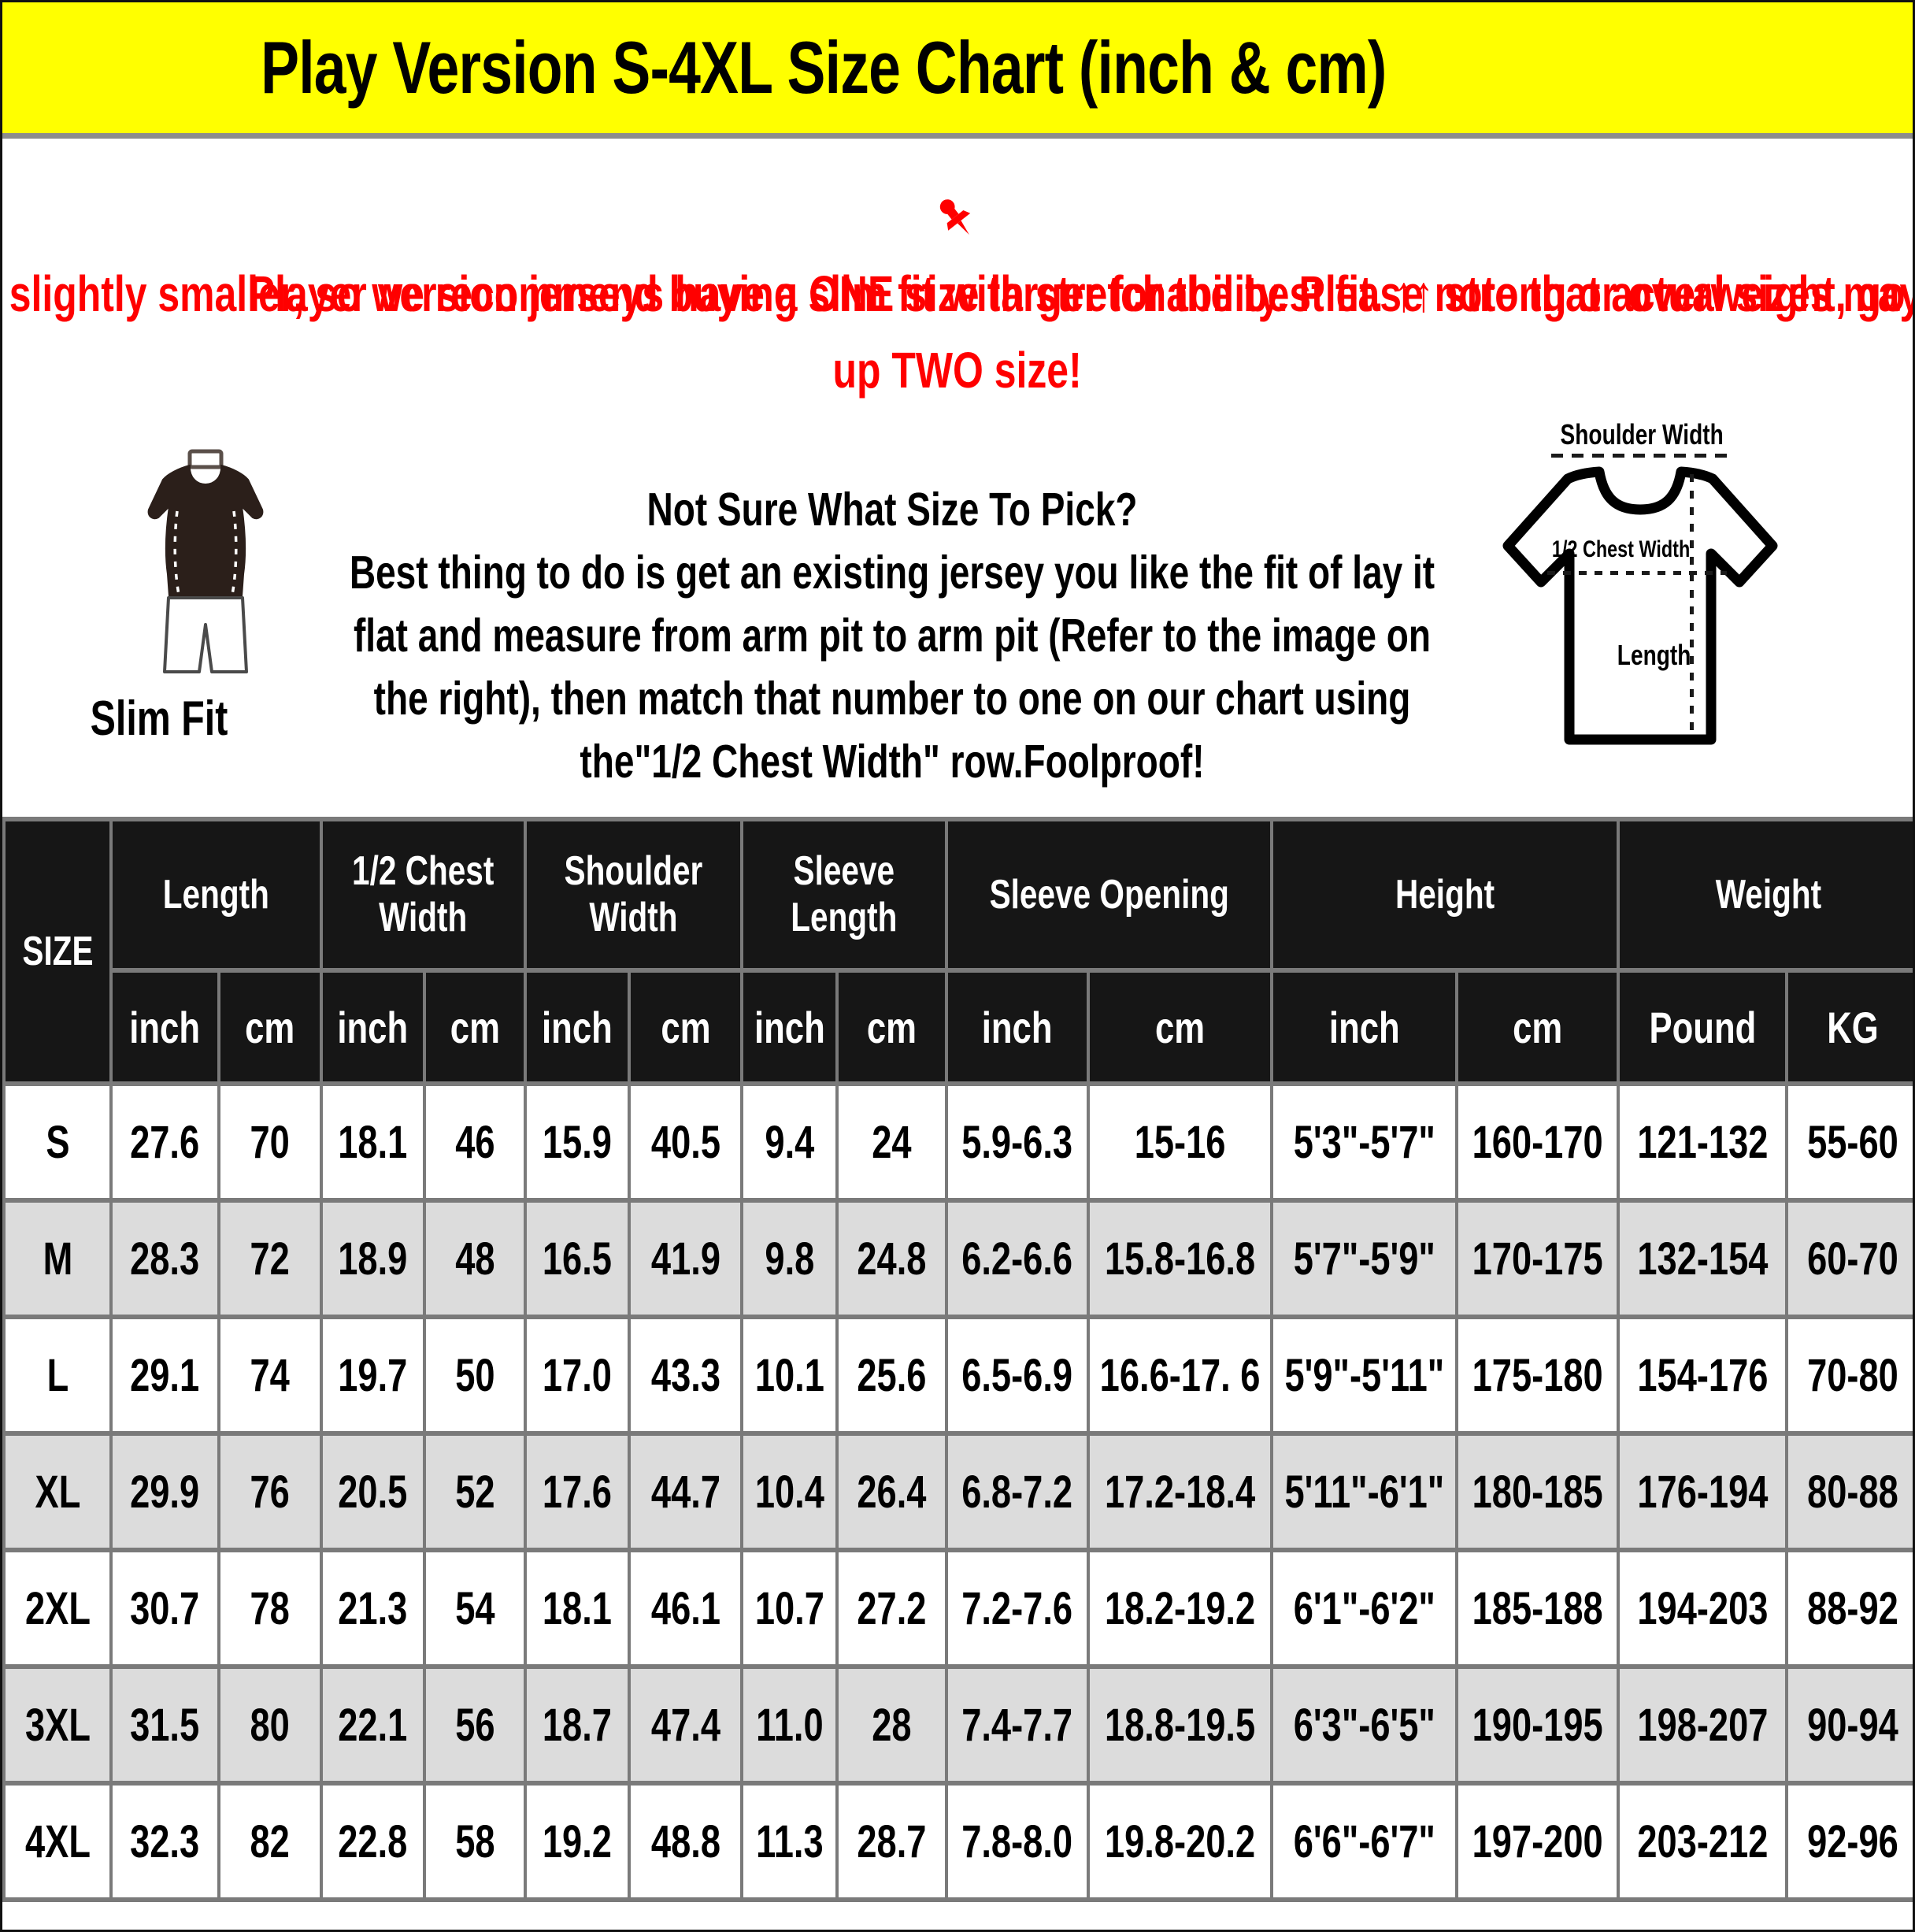  What do you see at coordinates (1849, 1027) in the screenshot?
I see `unit-header: KG` at bounding box center [1849, 1027].